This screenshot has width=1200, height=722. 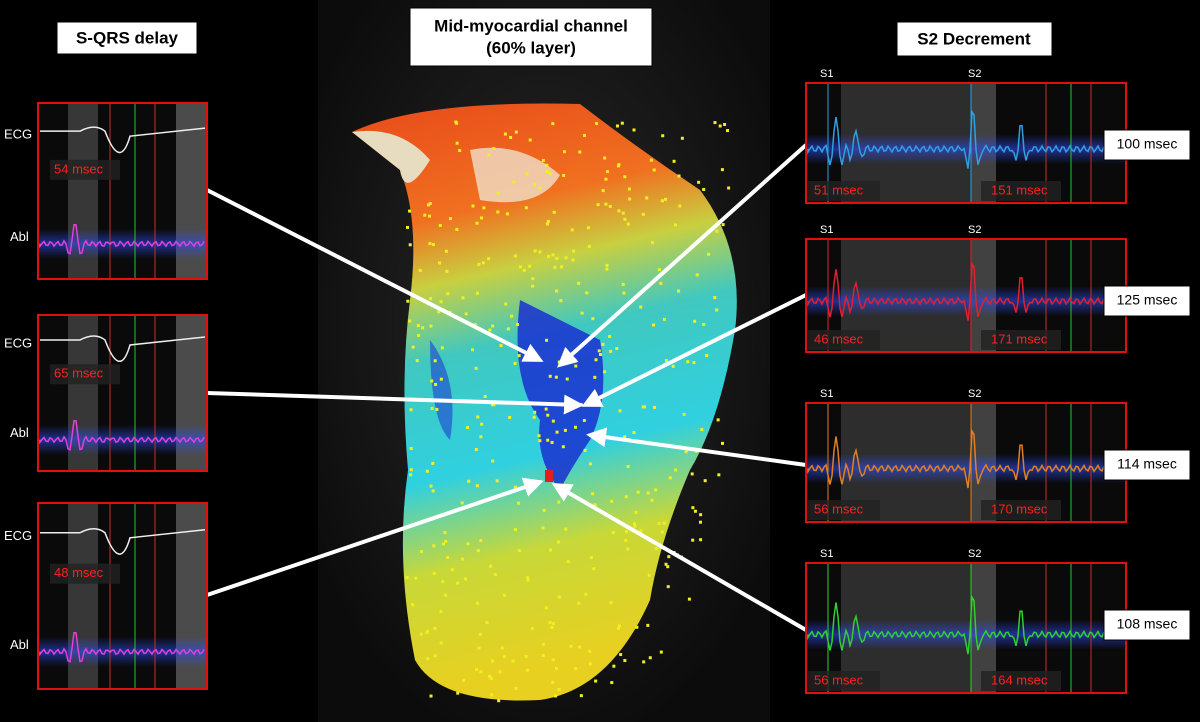 I want to click on s1-delay: 51 msec, so click(x=839, y=189).